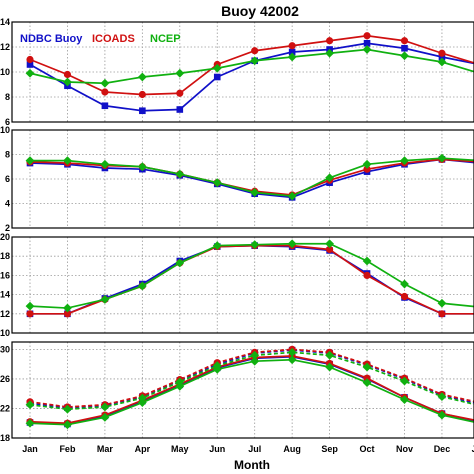  What do you see at coordinates (292, 449) in the screenshot?
I see `x-tick-label: Aug` at bounding box center [292, 449].